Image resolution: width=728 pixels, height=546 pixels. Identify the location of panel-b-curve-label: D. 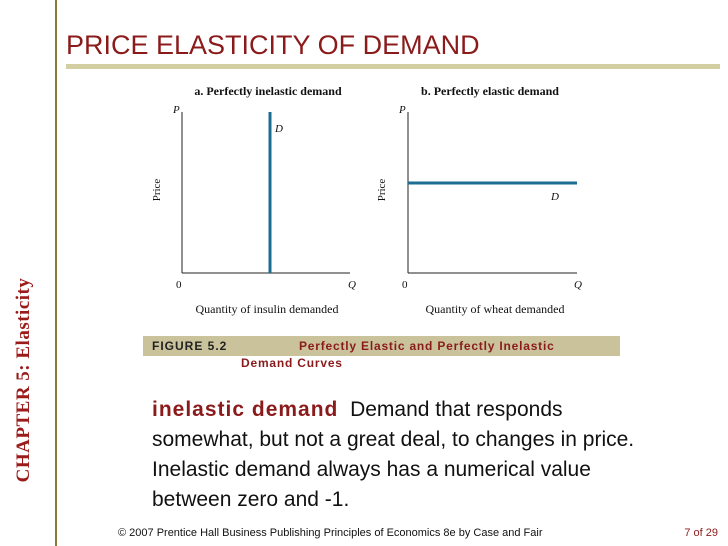
(554, 197).